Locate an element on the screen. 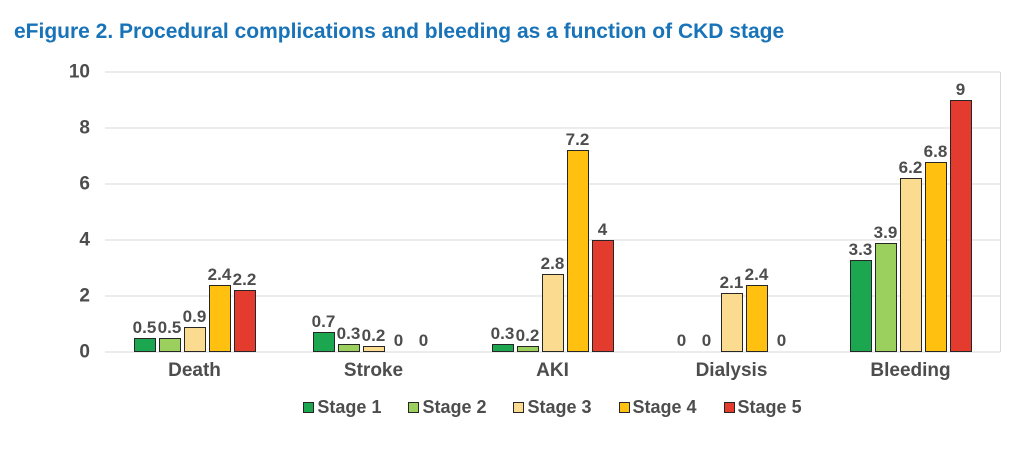  y-tick-label-10: 10 is located at coordinates (79, 72).